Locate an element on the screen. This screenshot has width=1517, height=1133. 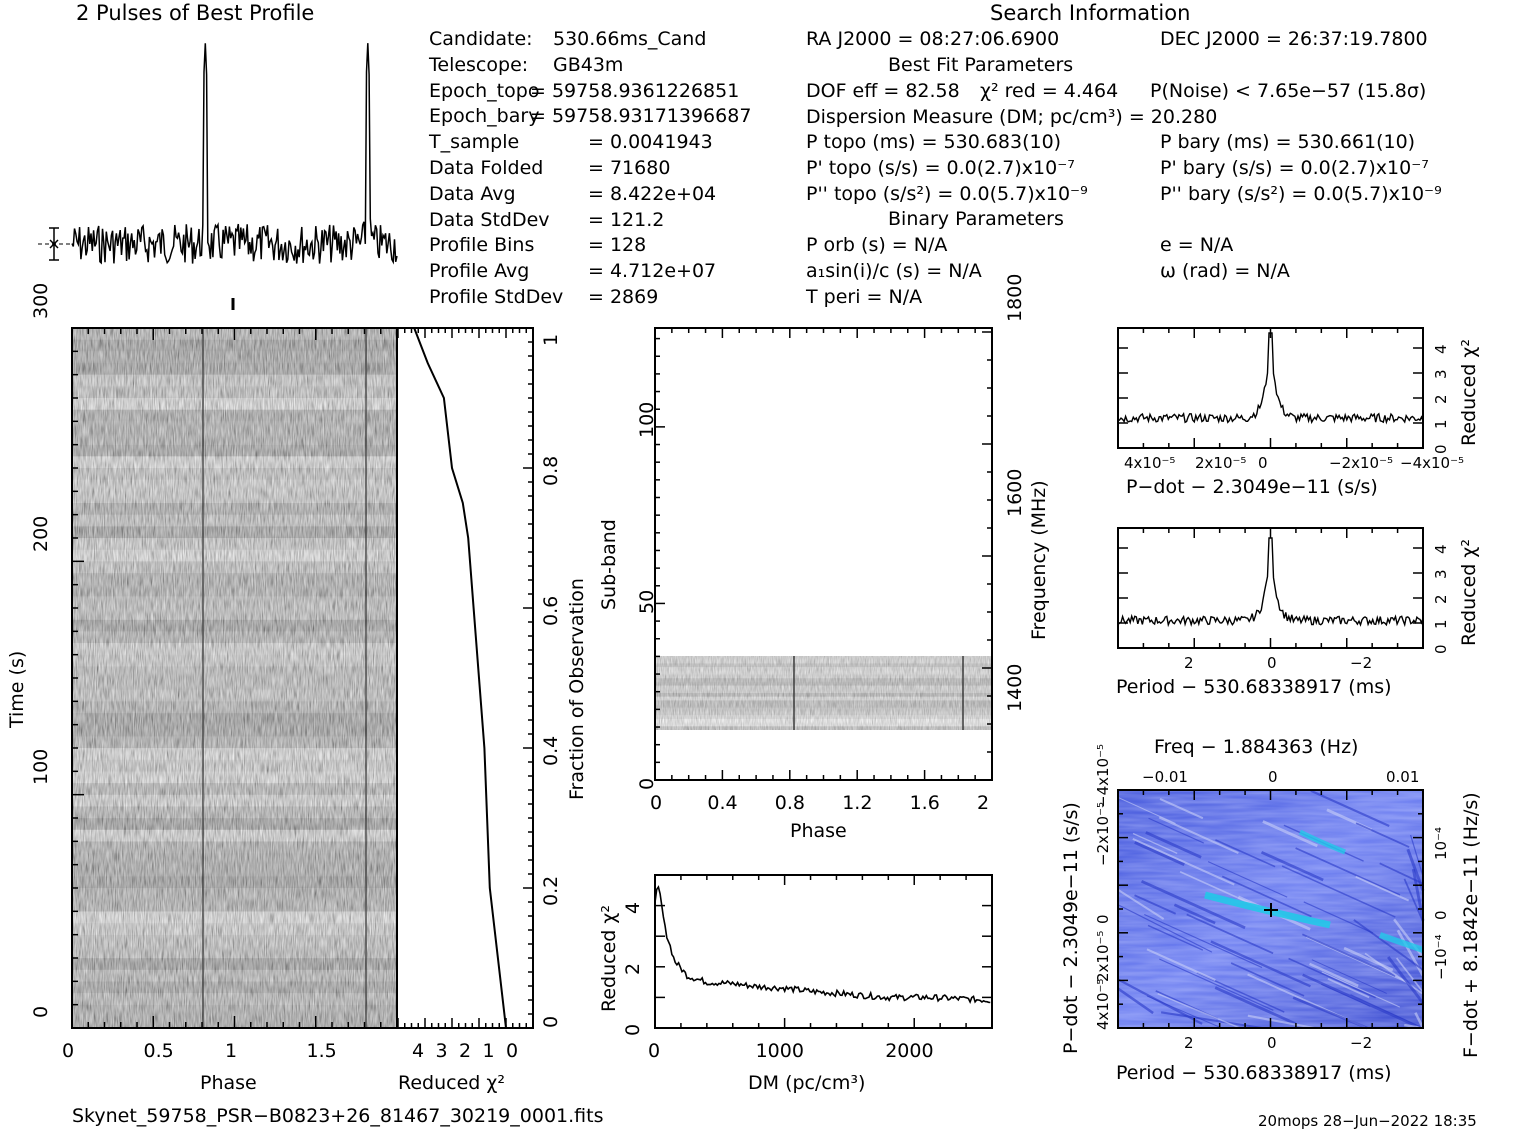
candidate-label: Epoch_bary is located at coordinates (484, 116).